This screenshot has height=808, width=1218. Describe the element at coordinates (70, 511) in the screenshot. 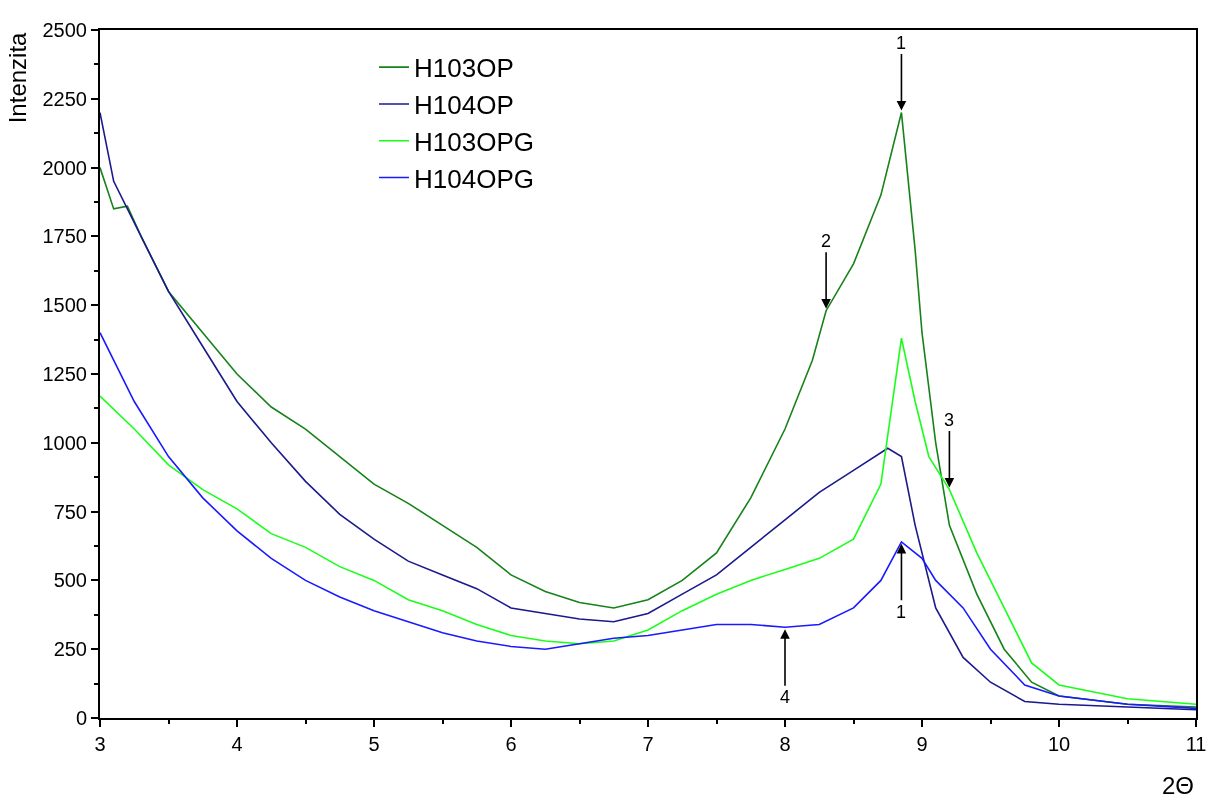

I see `y-tick-label: 750` at that location.